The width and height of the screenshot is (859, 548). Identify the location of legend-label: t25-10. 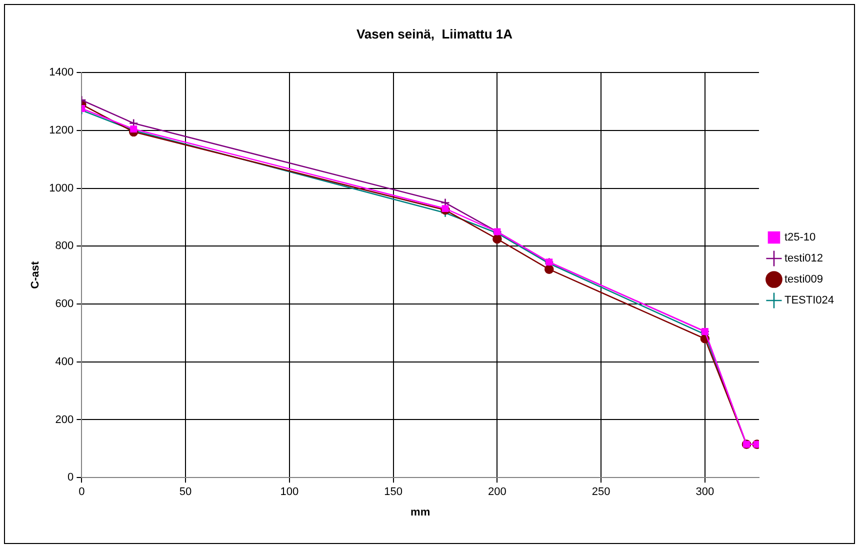
(800, 238).